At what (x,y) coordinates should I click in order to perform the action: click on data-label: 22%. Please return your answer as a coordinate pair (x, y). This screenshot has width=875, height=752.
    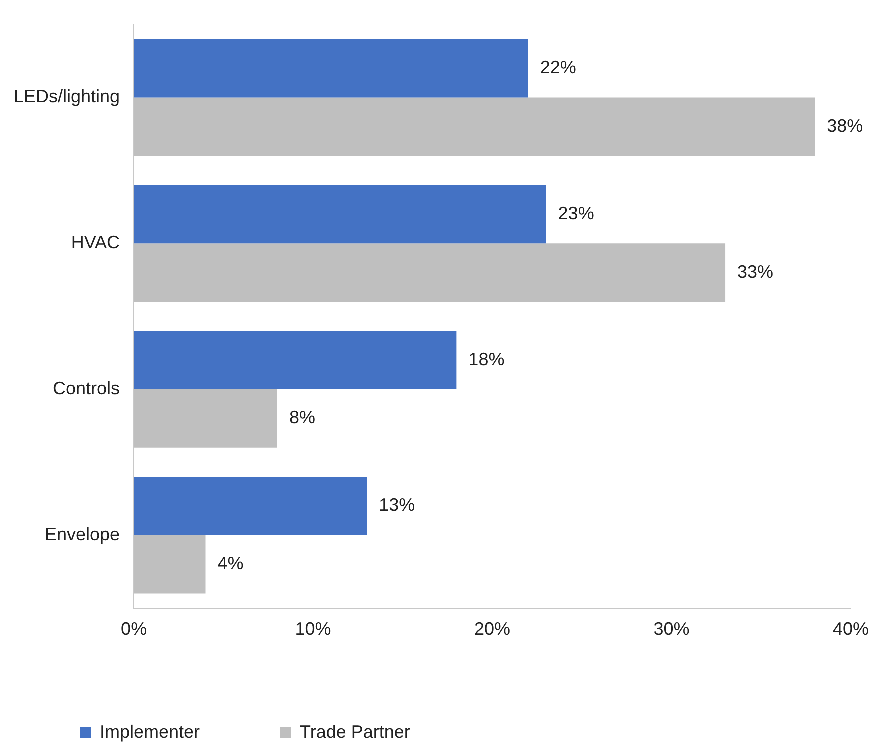
    Looking at the image, I should click on (558, 68).